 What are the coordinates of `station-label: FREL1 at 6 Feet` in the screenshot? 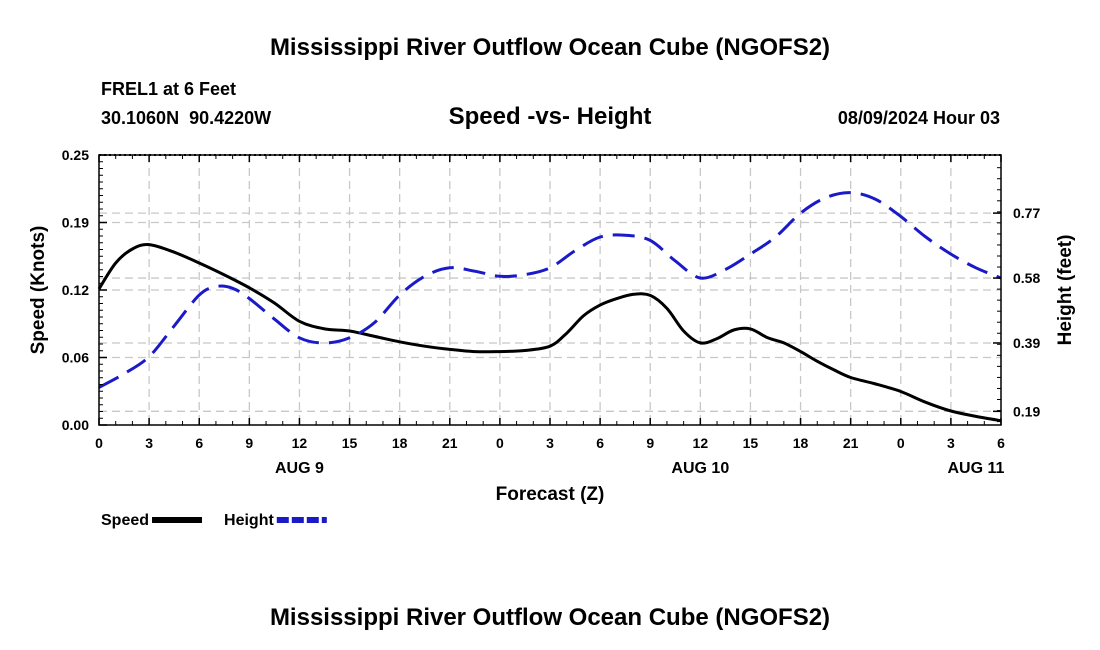 It's located at (168, 89).